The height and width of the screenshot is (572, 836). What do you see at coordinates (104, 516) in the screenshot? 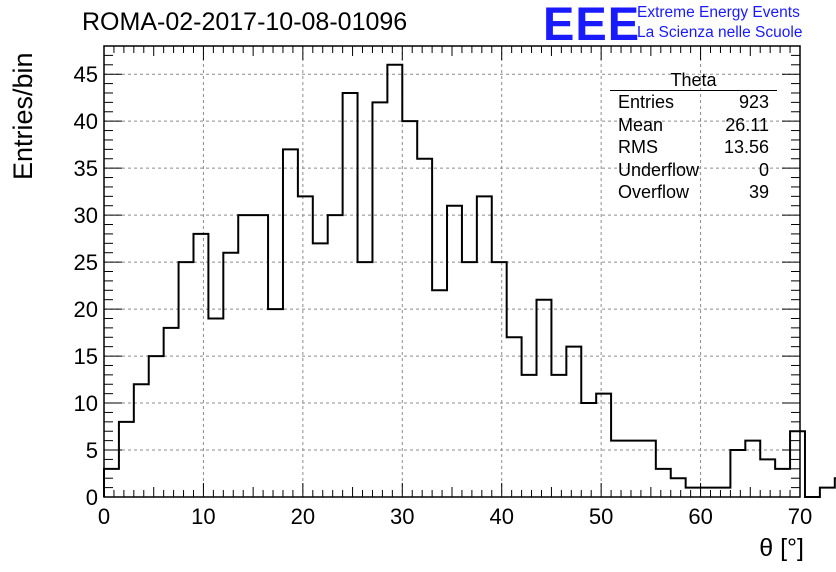
I see `x-tick-label: 0` at bounding box center [104, 516].